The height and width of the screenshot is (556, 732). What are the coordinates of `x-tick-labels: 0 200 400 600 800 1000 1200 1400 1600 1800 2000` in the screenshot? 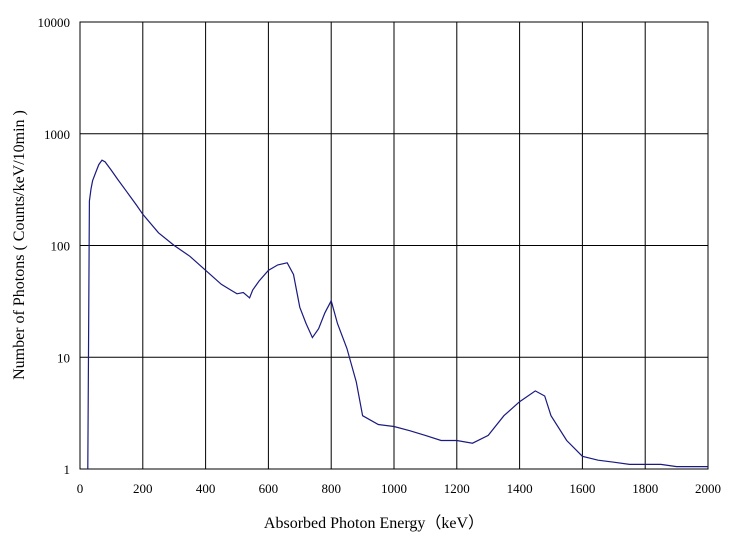 It's located at (399, 488).